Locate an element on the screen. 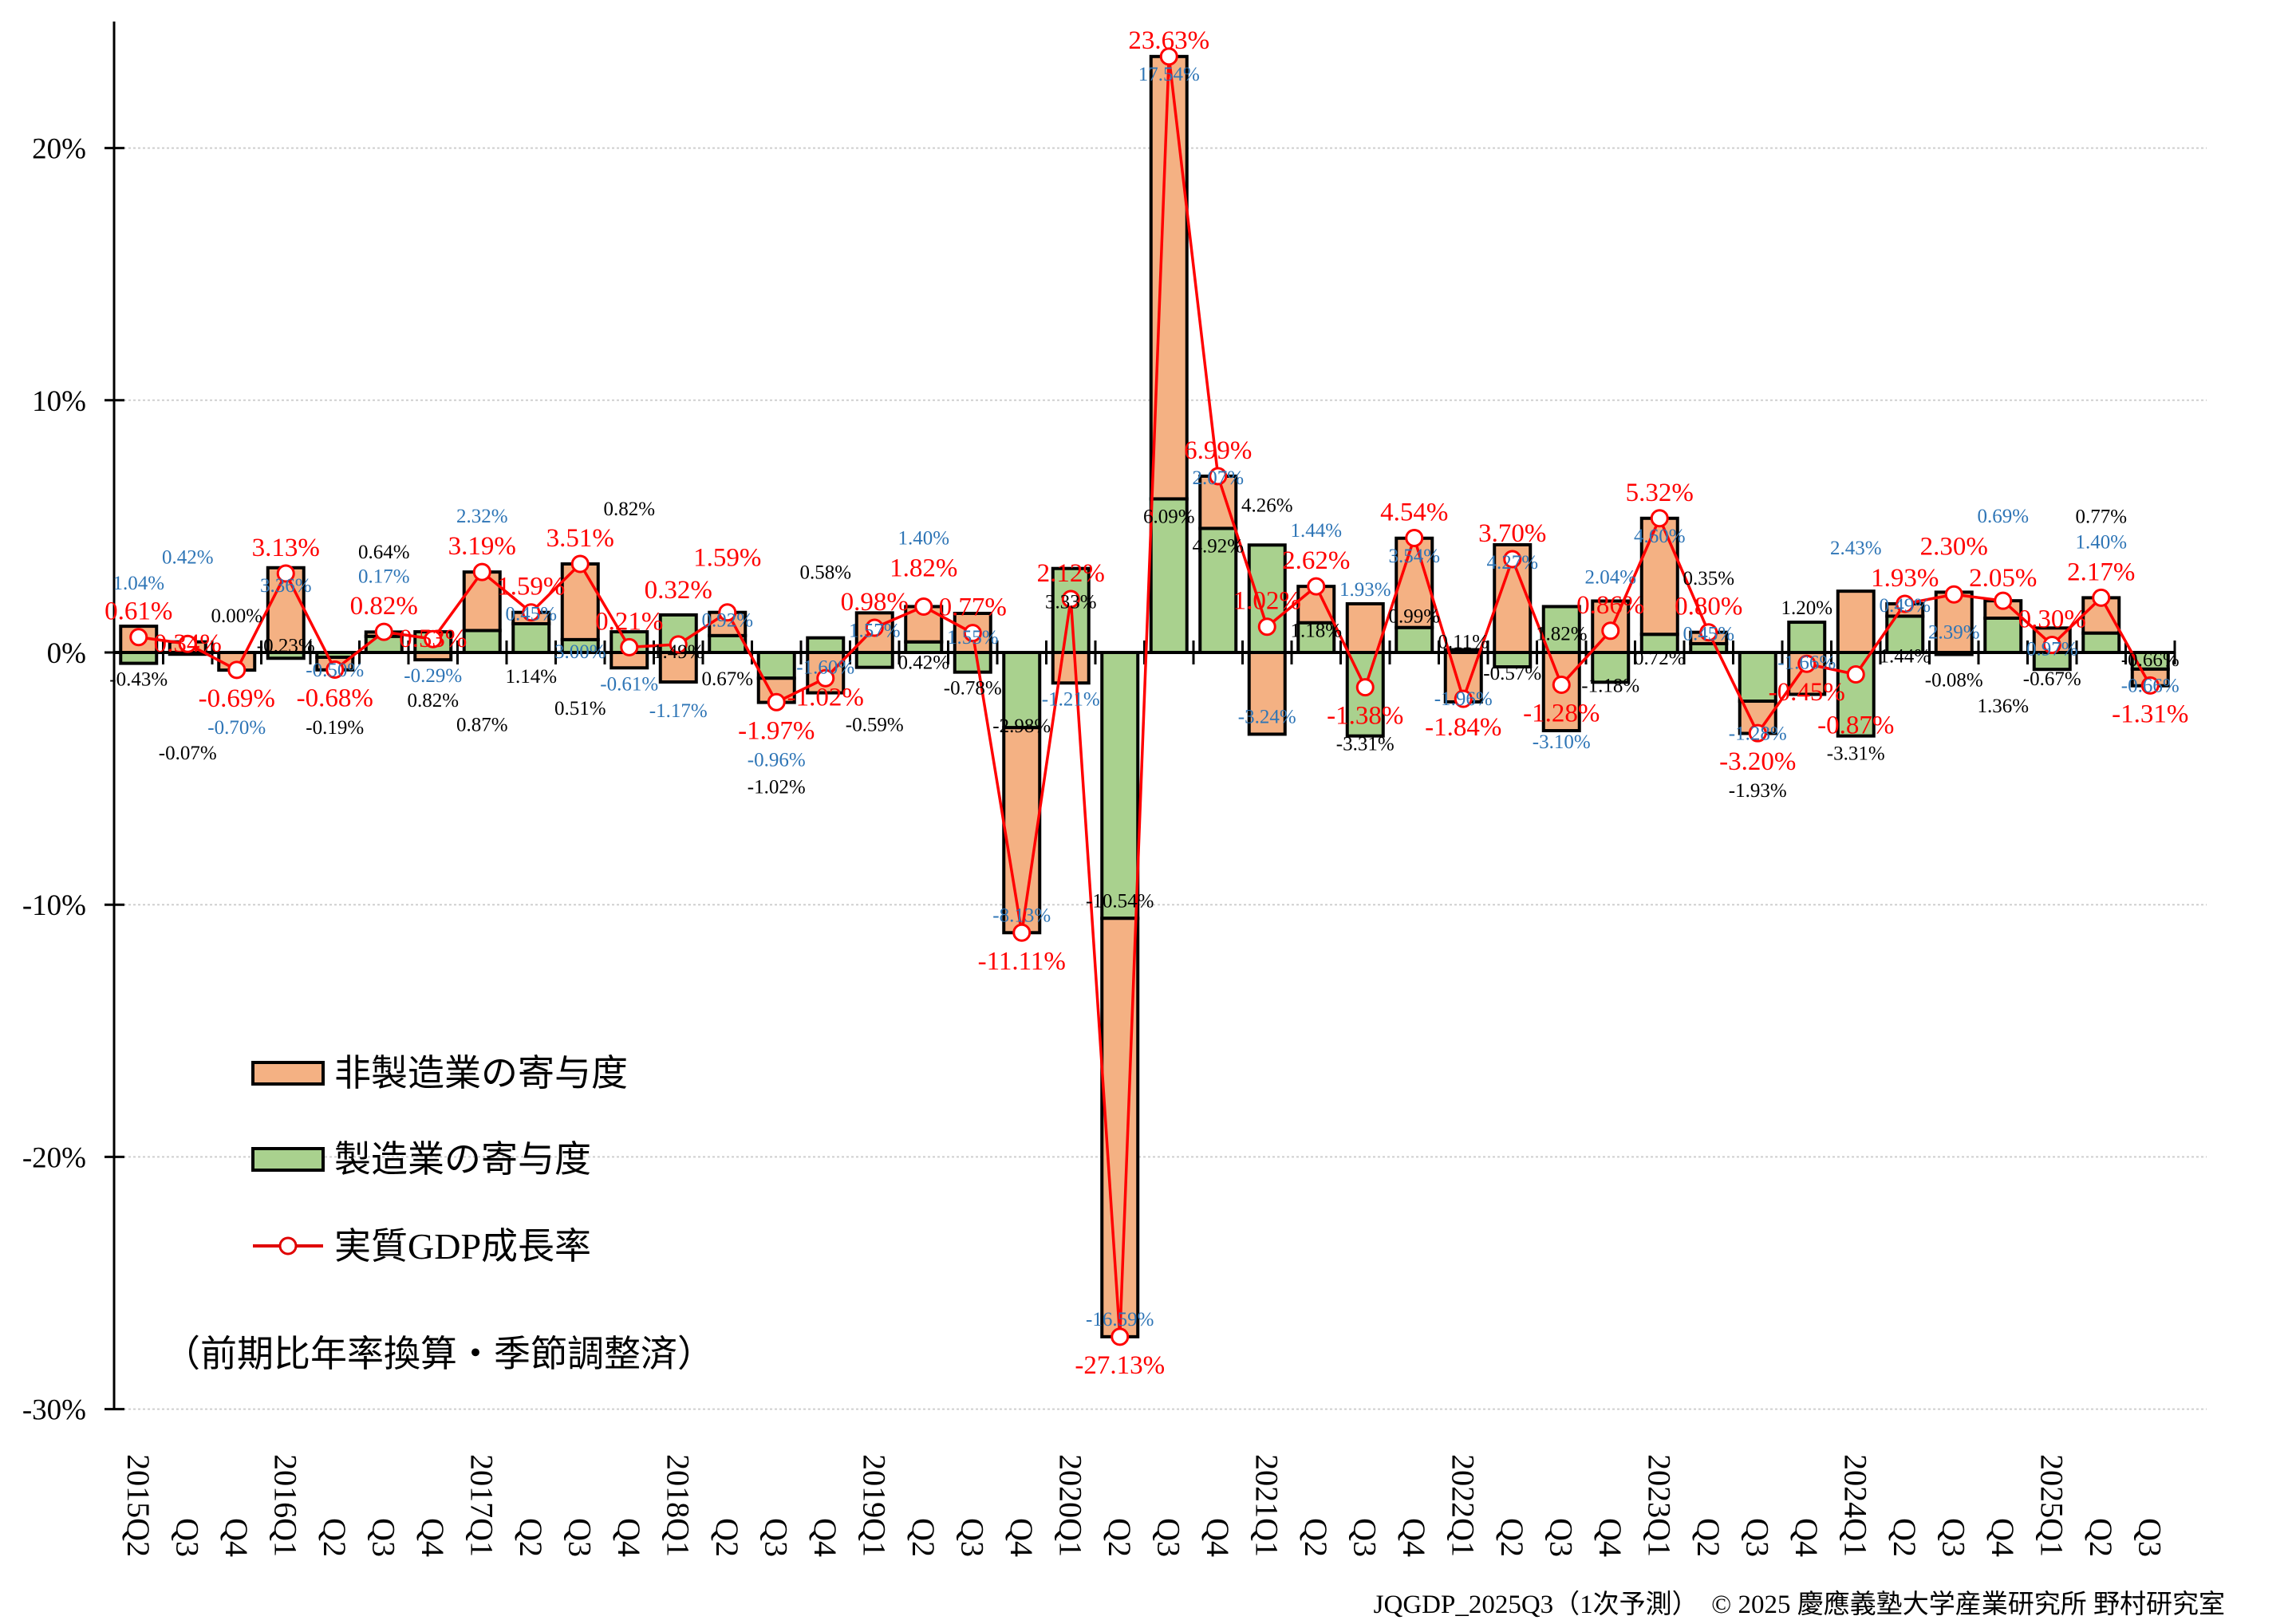  data-label-nonmanufacturing: 3.00% is located at coordinates (580, 652).